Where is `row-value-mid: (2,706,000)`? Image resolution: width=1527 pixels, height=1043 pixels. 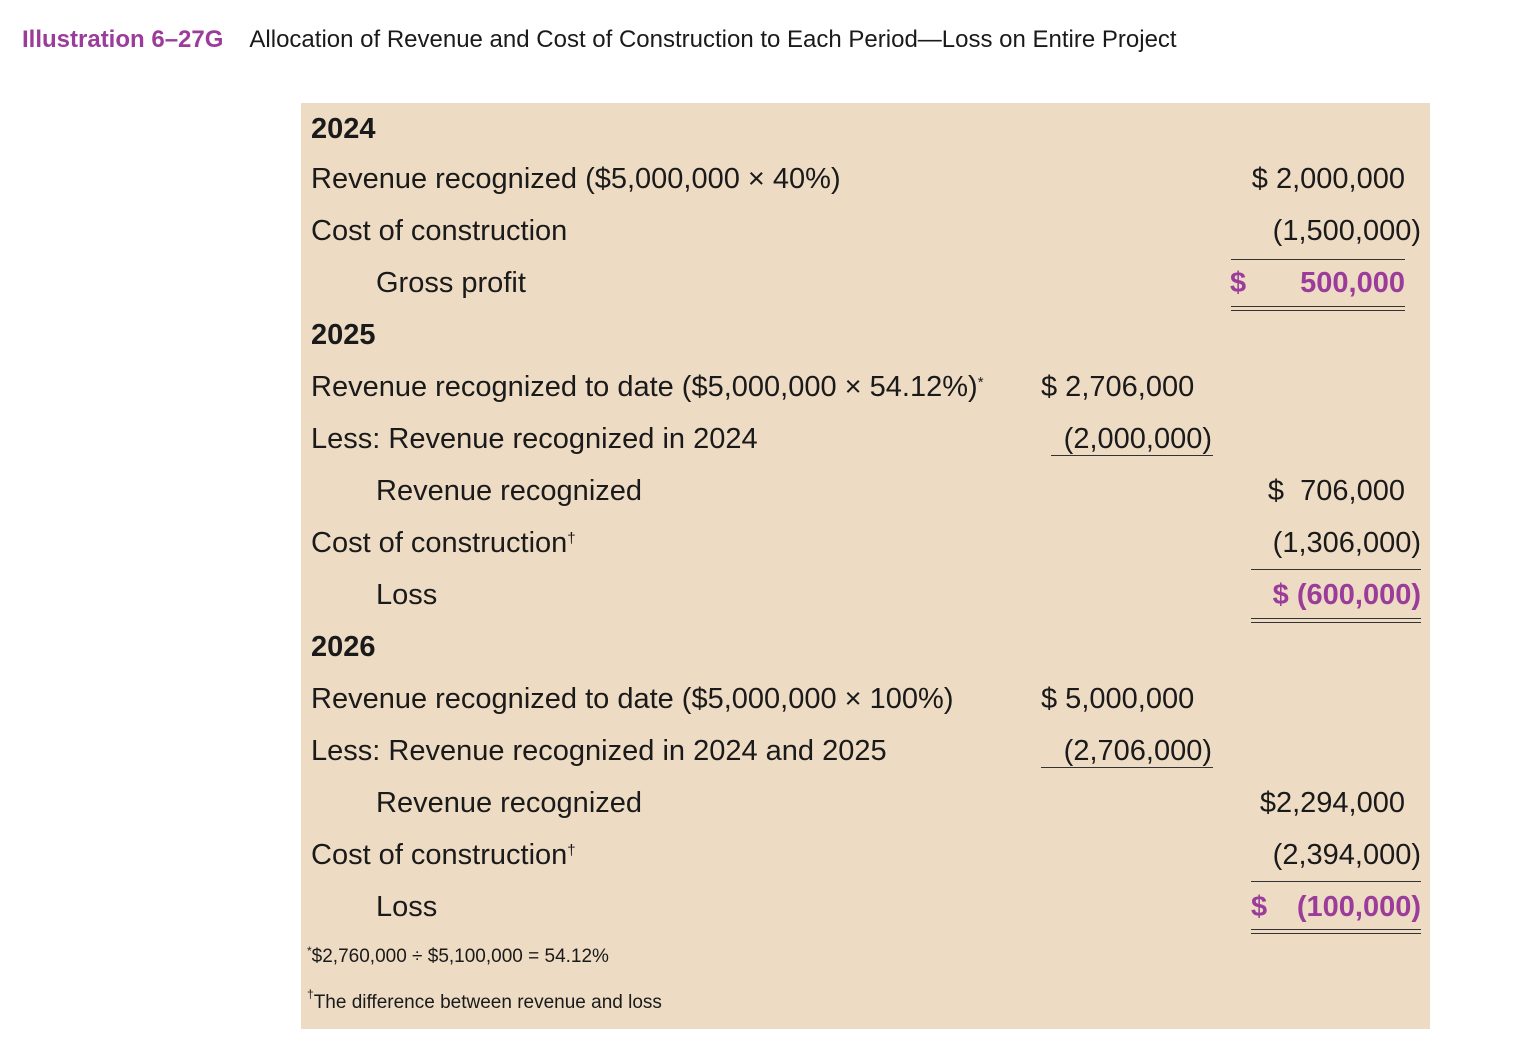 row-value-mid: (2,706,000) is located at coordinates (1137, 751).